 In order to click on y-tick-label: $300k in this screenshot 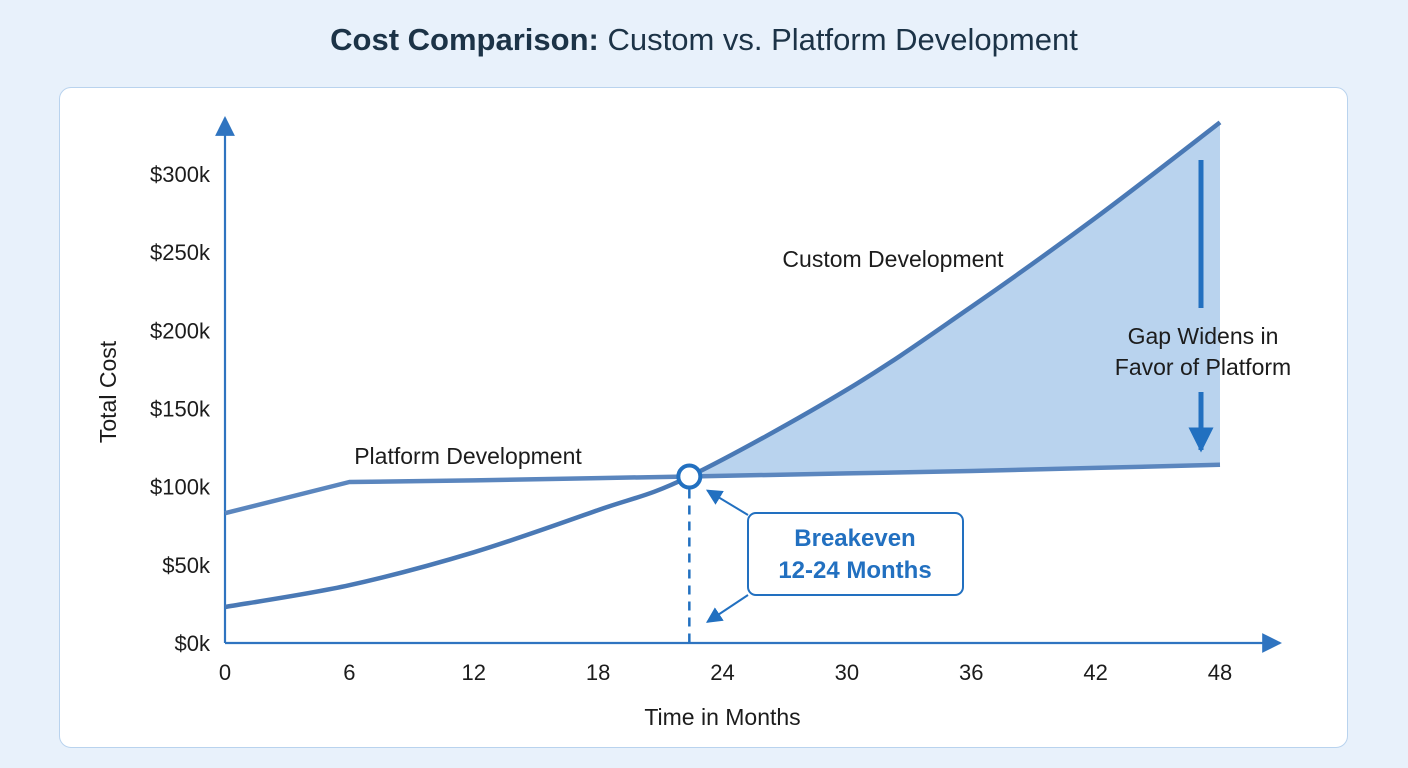, I will do `click(180, 174)`.